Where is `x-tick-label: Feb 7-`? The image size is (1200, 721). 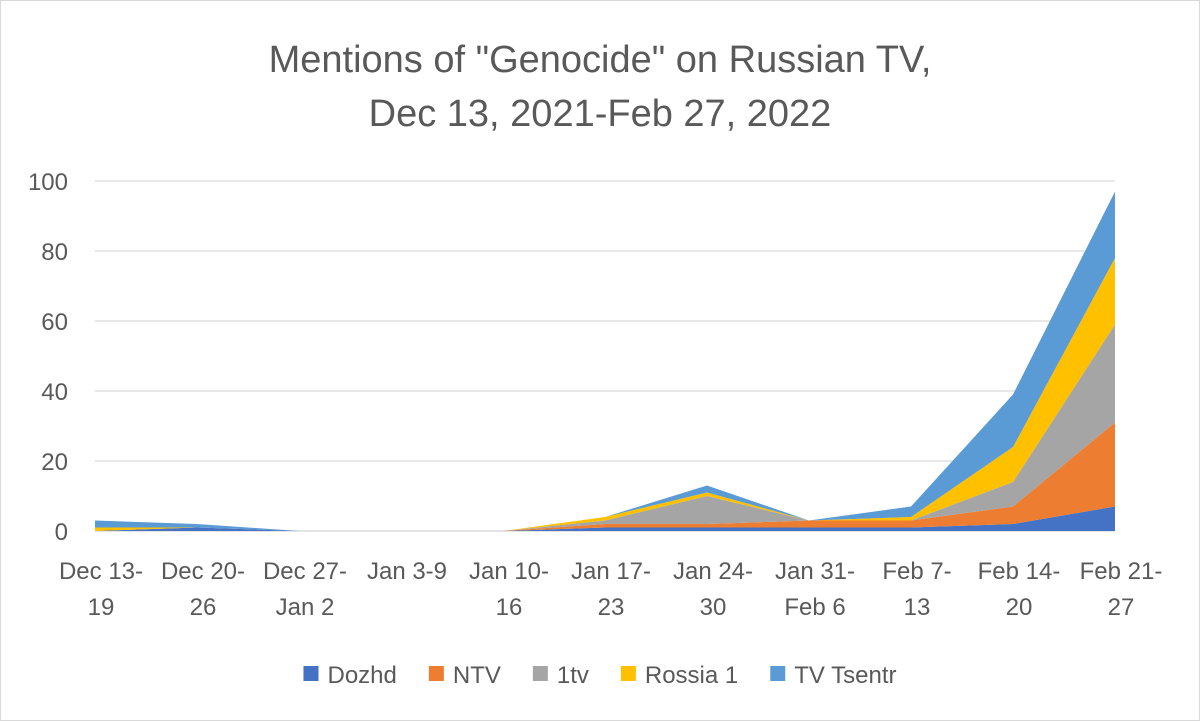 x-tick-label: Feb 7- is located at coordinates (916, 571).